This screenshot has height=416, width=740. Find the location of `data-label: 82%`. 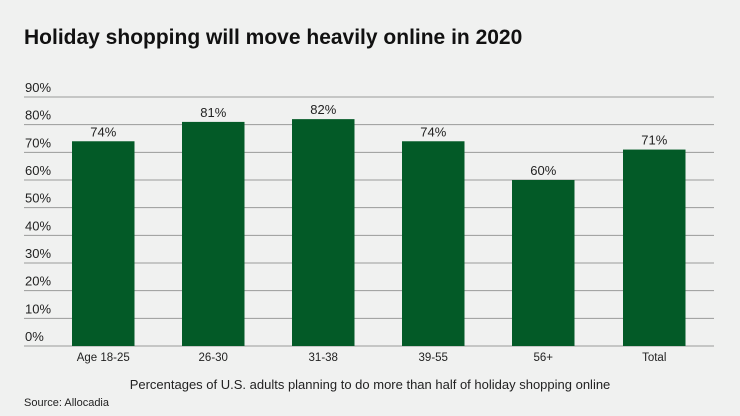

data-label: 82% is located at coordinates (323, 109).